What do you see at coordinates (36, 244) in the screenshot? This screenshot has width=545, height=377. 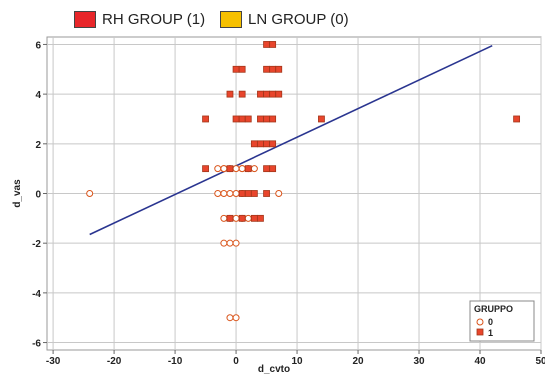 I see `y-tick-label: -2` at bounding box center [36, 244].